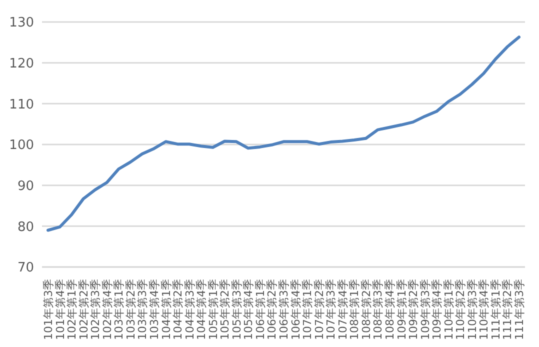  I want to click on x-tick-label: 103年第4季, so click(154, 309).